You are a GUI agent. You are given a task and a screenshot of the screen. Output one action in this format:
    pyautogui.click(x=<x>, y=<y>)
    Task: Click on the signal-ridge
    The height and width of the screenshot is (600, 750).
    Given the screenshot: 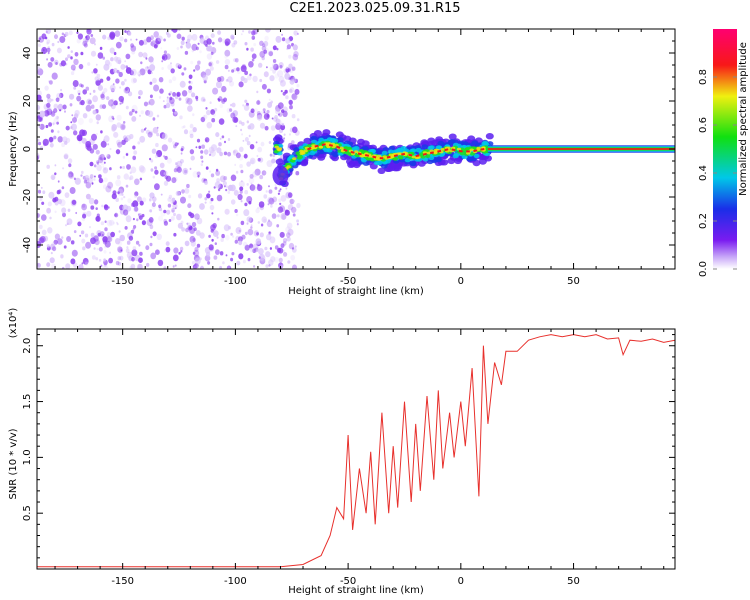 What is the action you would take?
    pyautogui.click(x=473, y=158)
    